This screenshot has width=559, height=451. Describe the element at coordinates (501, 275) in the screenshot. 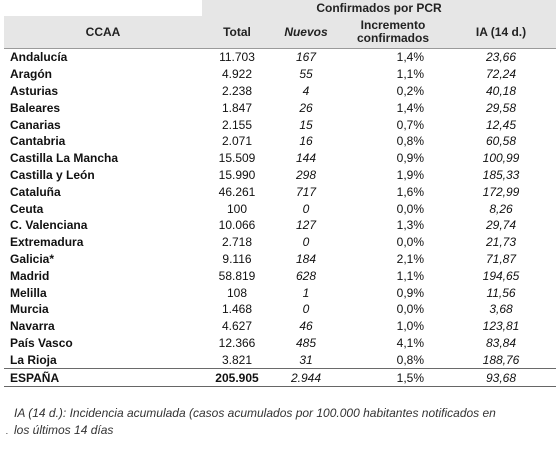

I see `cell-ia: 194,65` at that location.